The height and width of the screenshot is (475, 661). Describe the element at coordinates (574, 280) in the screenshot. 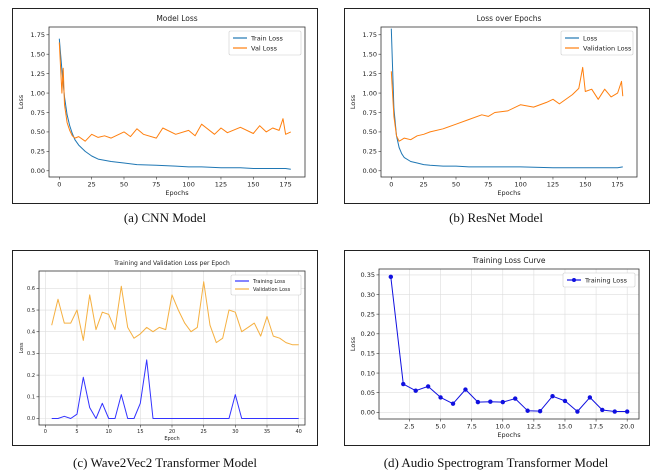

I see `legend-marker` at that location.